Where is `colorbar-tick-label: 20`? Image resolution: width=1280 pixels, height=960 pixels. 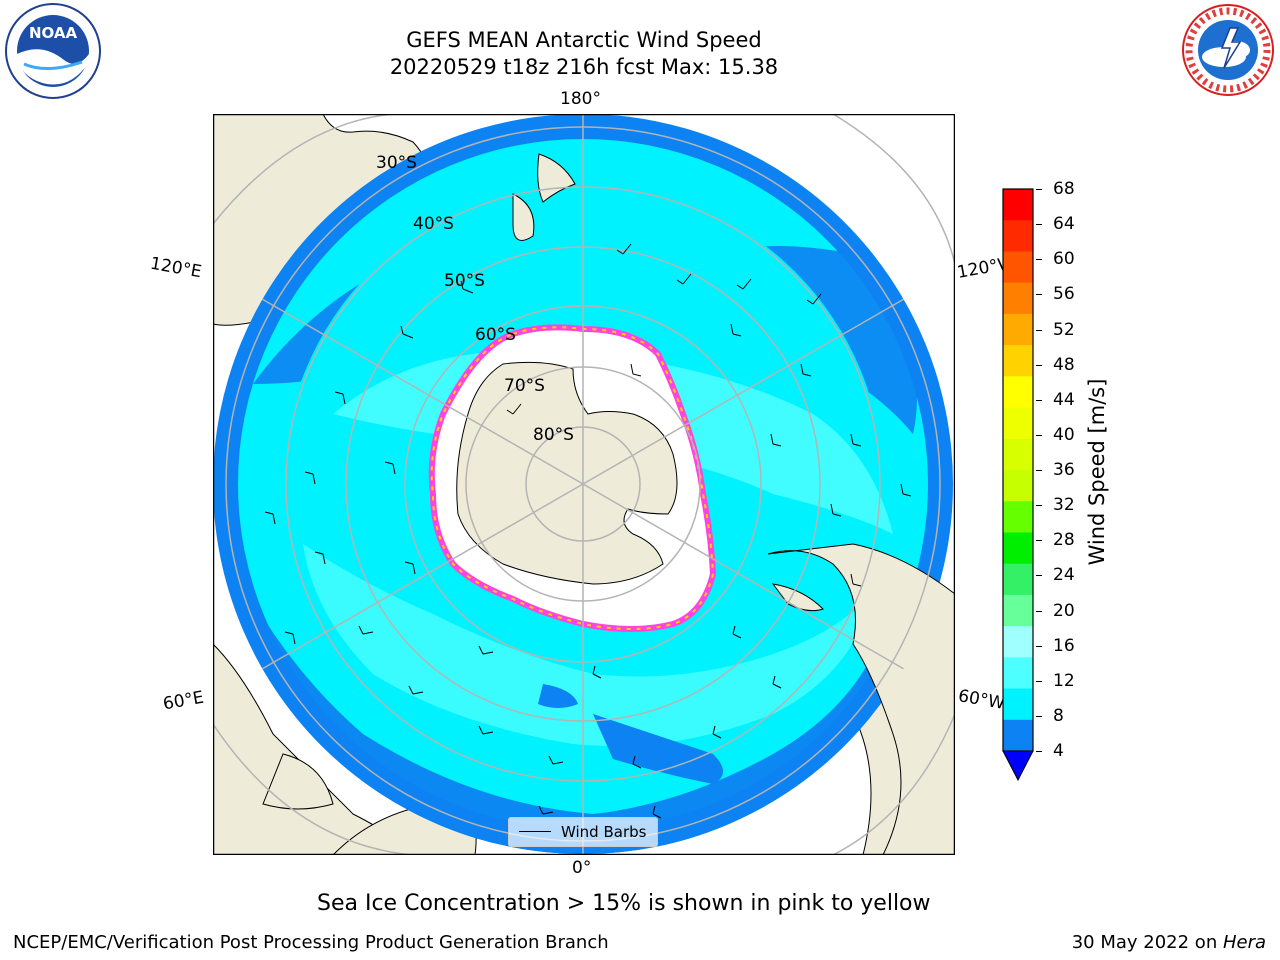 colorbar-tick-label: 20 is located at coordinates (1064, 610).